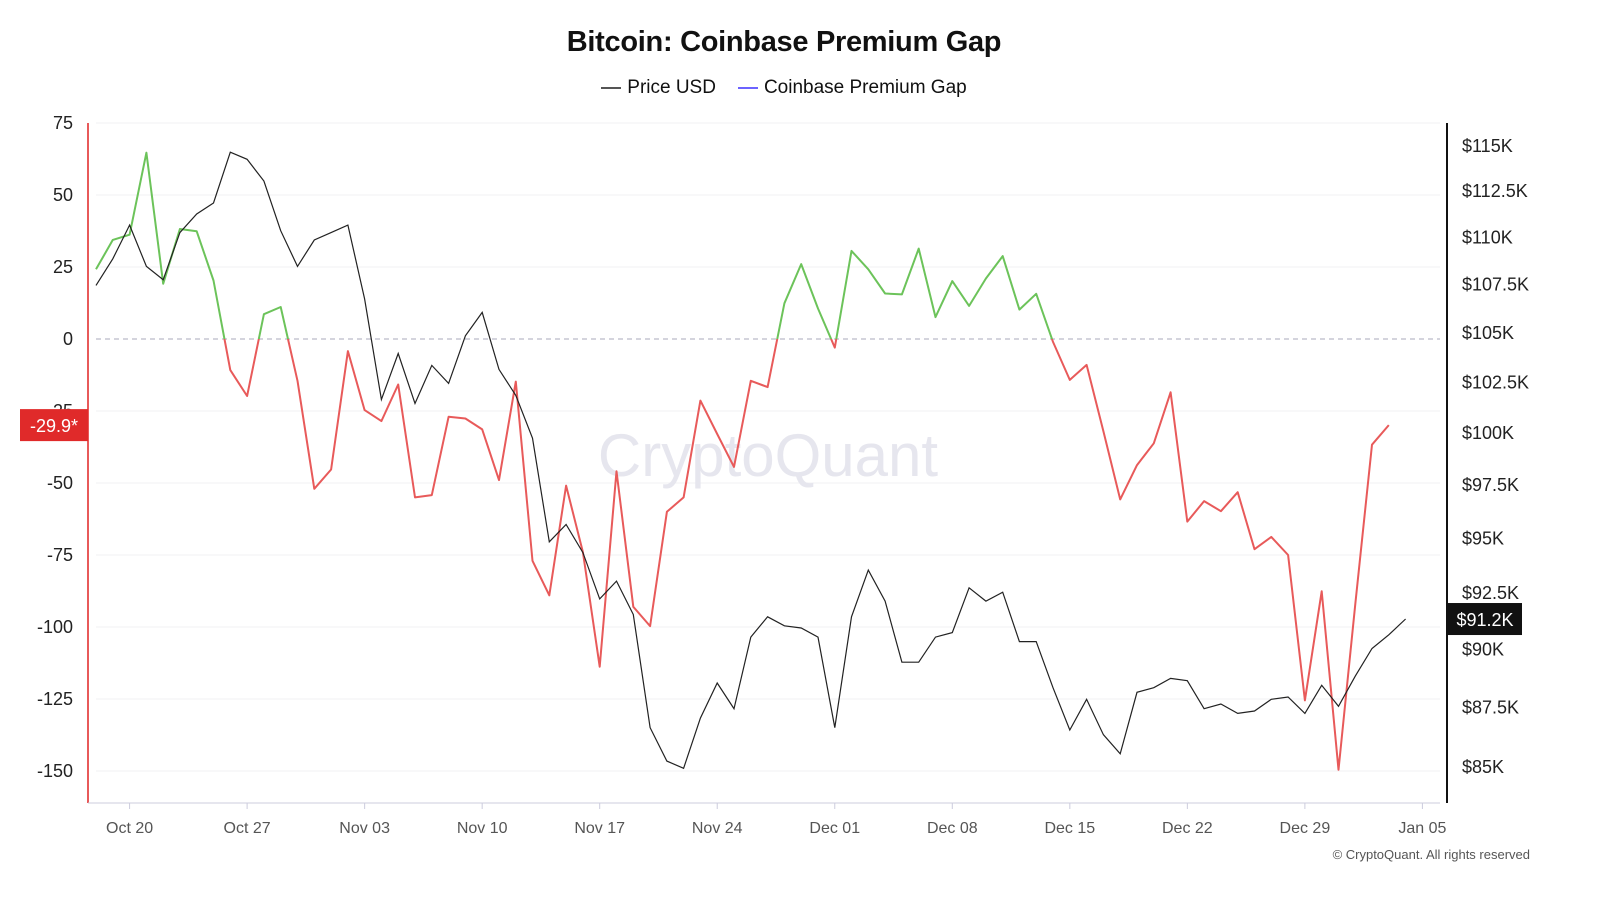 This screenshot has width=1600, height=900. Describe the element at coordinates (784, 42) in the screenshot. I see `chart-title: Bitcoin: Coinbase Premium Gap` at that location.